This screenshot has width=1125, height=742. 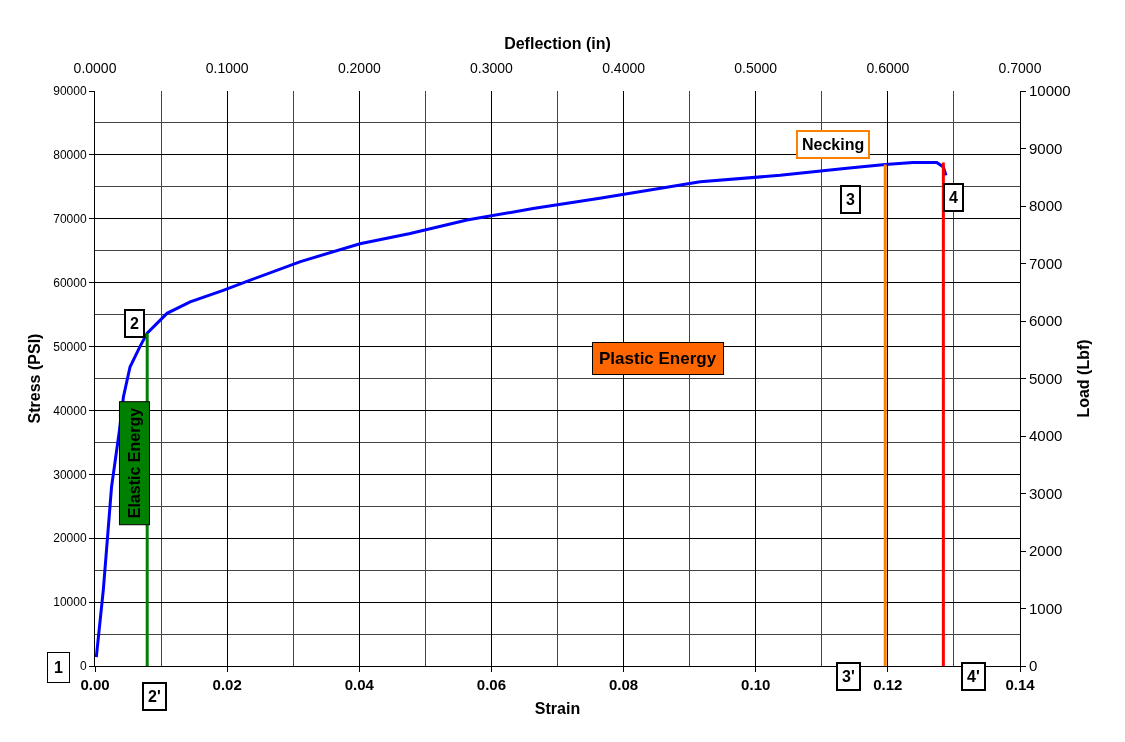 What do you see at coordinates (850, 199) in the screenshot?
I see `annotation: 3` at bounding box center [850, 199].